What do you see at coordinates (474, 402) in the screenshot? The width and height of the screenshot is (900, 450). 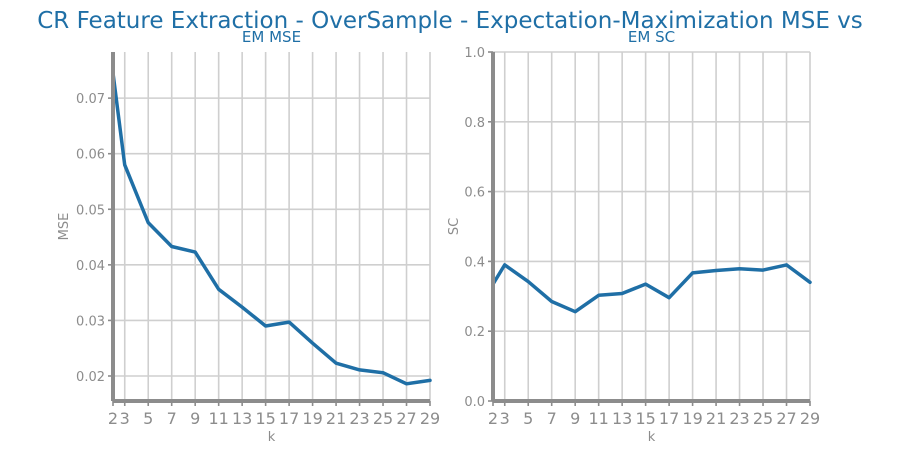 I see `y-tick-label: 0.0` at bounding box center [474, 402].